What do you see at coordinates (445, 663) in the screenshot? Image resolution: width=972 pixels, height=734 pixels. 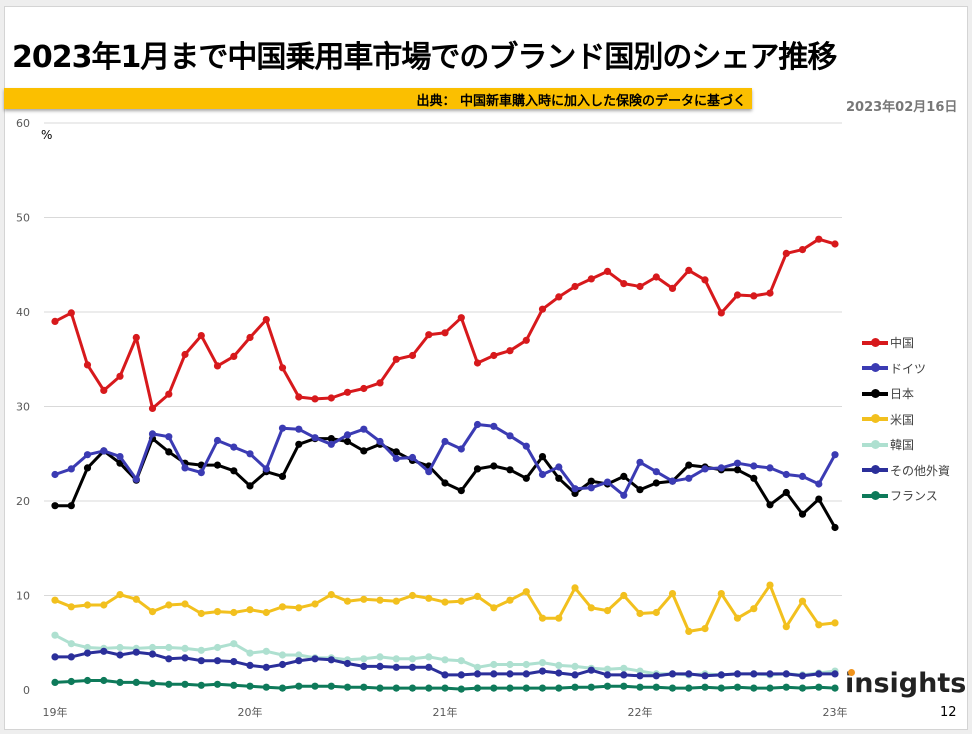 I see `series-others` at bounding box center [445, 663].